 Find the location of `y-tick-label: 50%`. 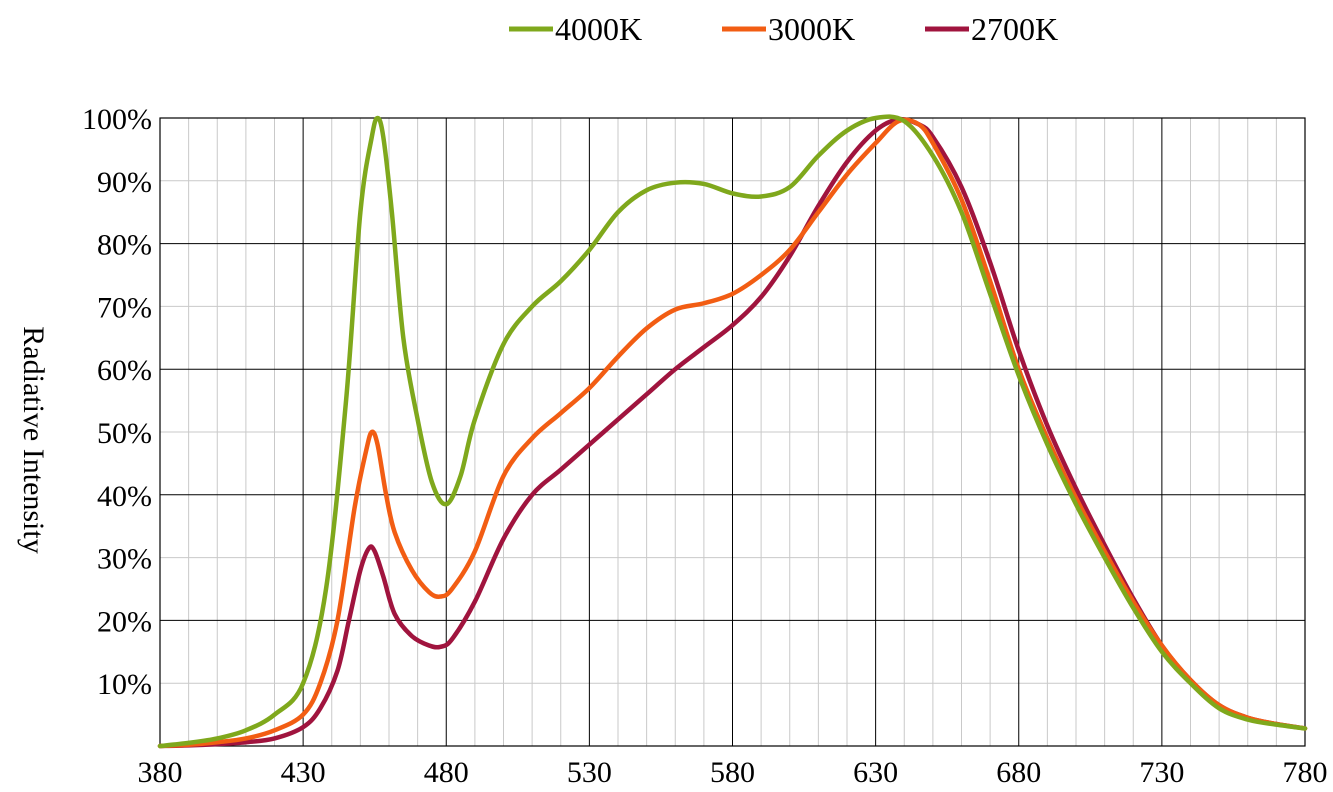

y-tick-label: 50% is located at coordinates (124, 433).